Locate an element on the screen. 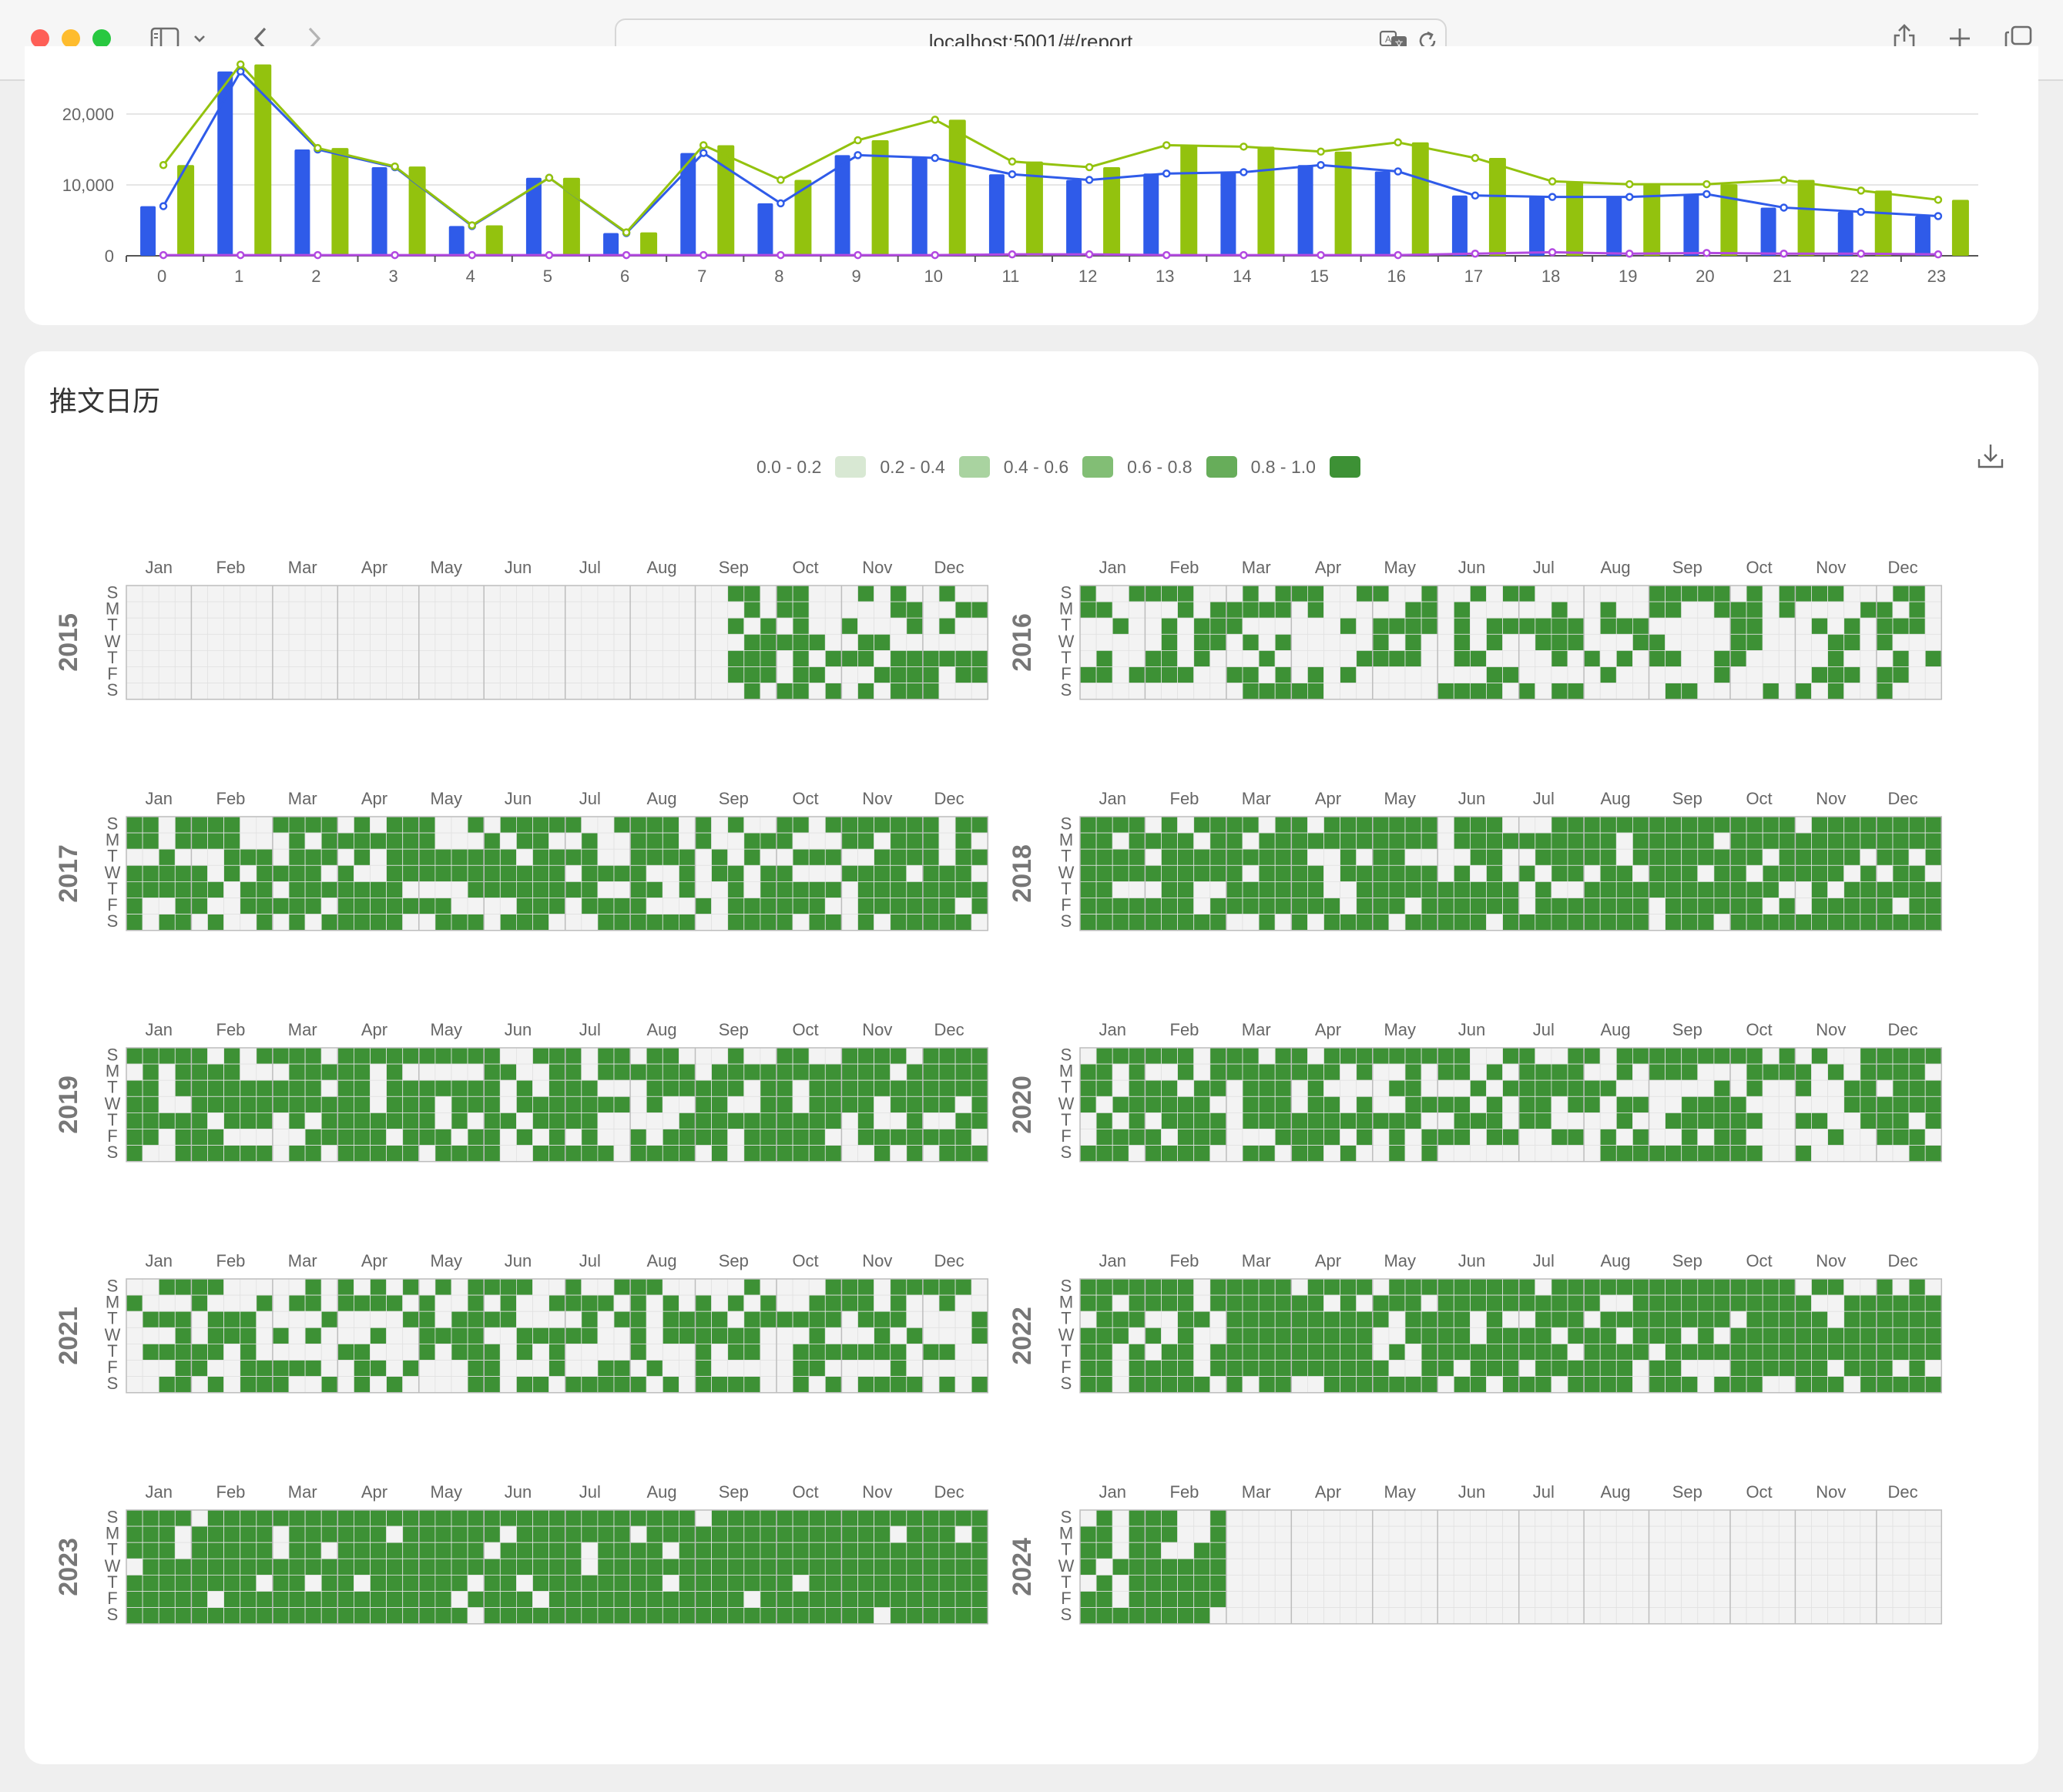 Image resolution: width=2063 pixels, height=1792 pixels. series-point-green is located at coordinates (240, 64).